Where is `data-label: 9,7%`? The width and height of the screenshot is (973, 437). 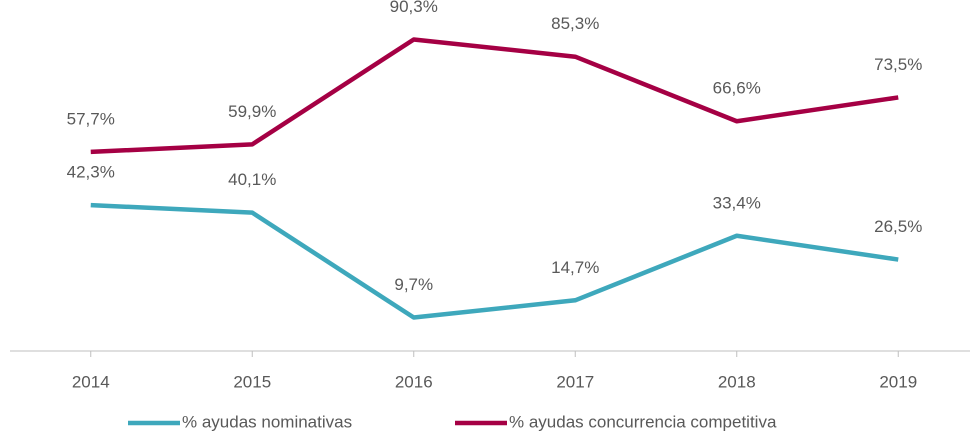 data-label: 9,7% is located at coordinates (413, 284).